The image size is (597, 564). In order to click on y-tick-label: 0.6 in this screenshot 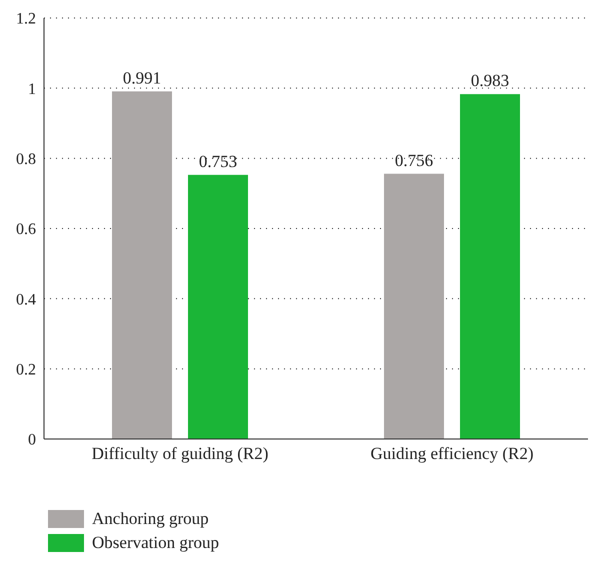, I will do `click(26, 229)`.